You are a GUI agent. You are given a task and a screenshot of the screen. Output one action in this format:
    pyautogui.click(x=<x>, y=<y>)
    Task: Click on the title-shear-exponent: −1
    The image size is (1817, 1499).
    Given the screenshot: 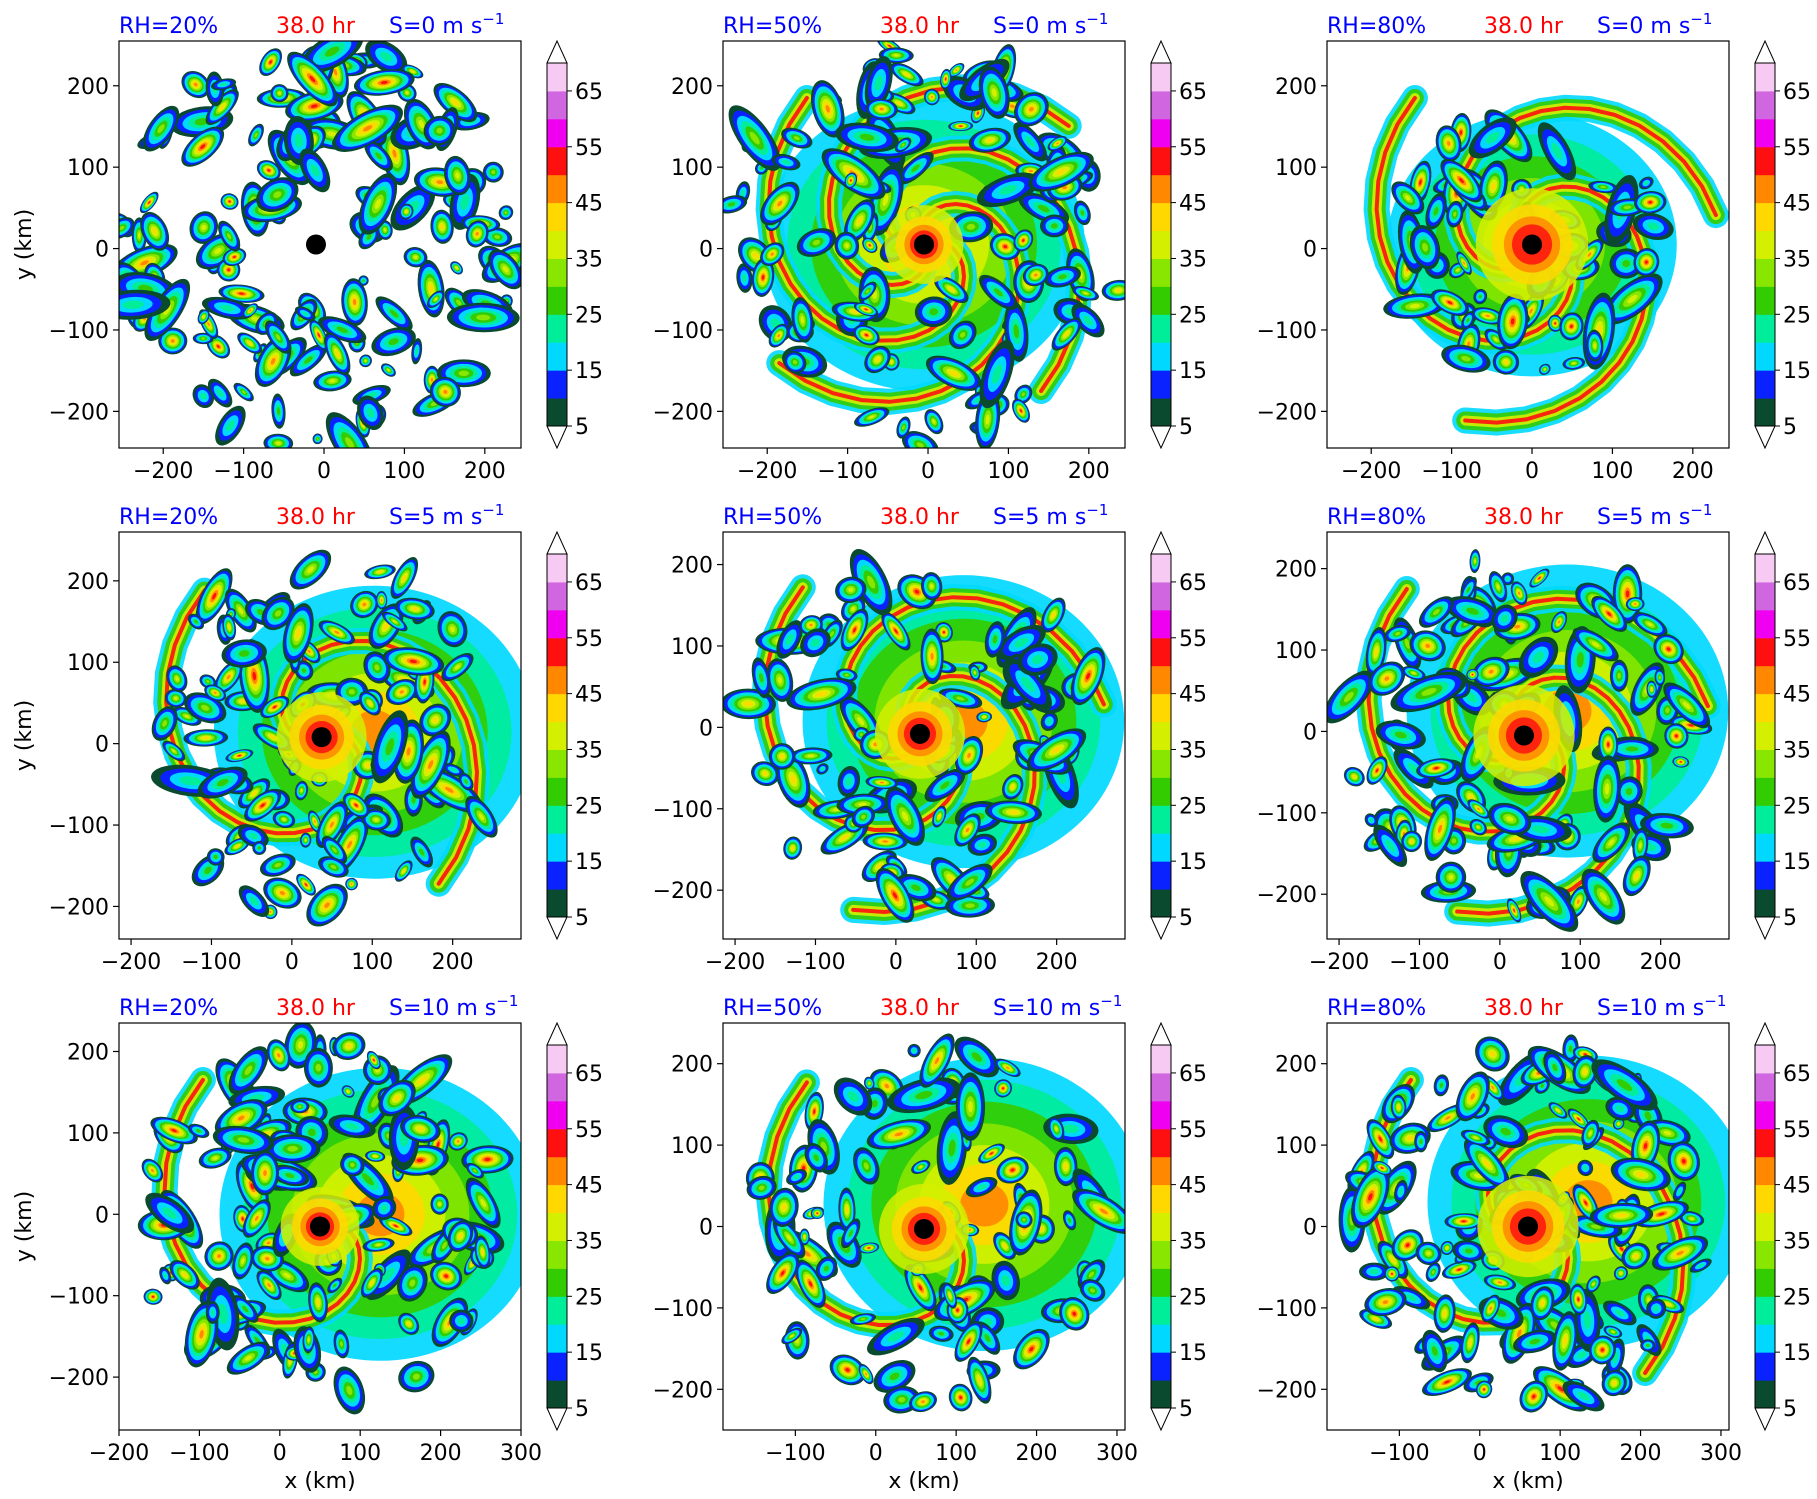 What is the action you would take?
    pyautogui.click(x=1097, y=19)
    